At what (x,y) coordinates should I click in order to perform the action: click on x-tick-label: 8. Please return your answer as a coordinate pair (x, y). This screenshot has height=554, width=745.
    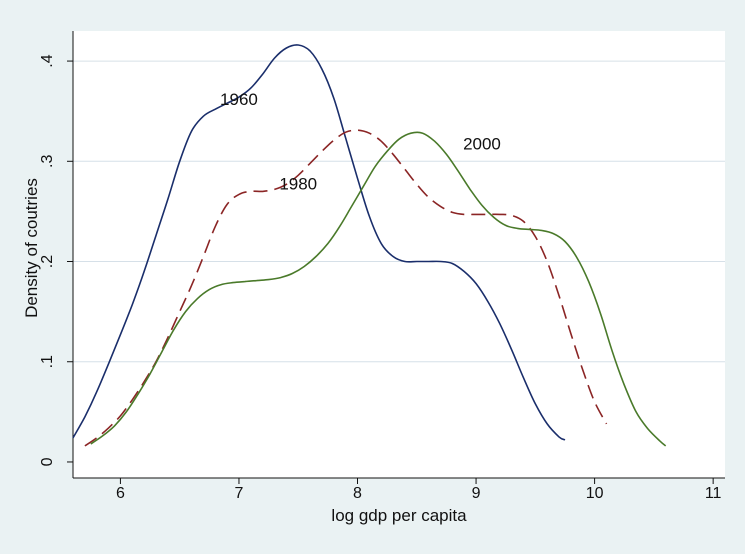
    Looking at the image, I should click on (357, 493).